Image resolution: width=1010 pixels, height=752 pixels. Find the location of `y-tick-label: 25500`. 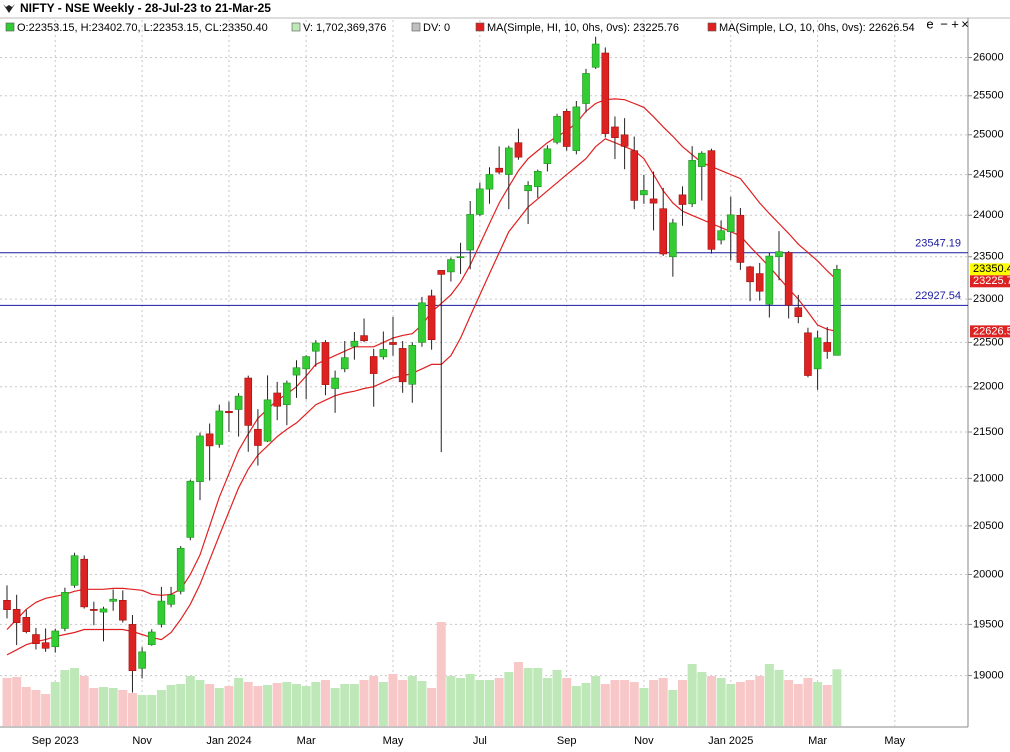

y-tick-label: 25500 is located at coordinates (988, 96).